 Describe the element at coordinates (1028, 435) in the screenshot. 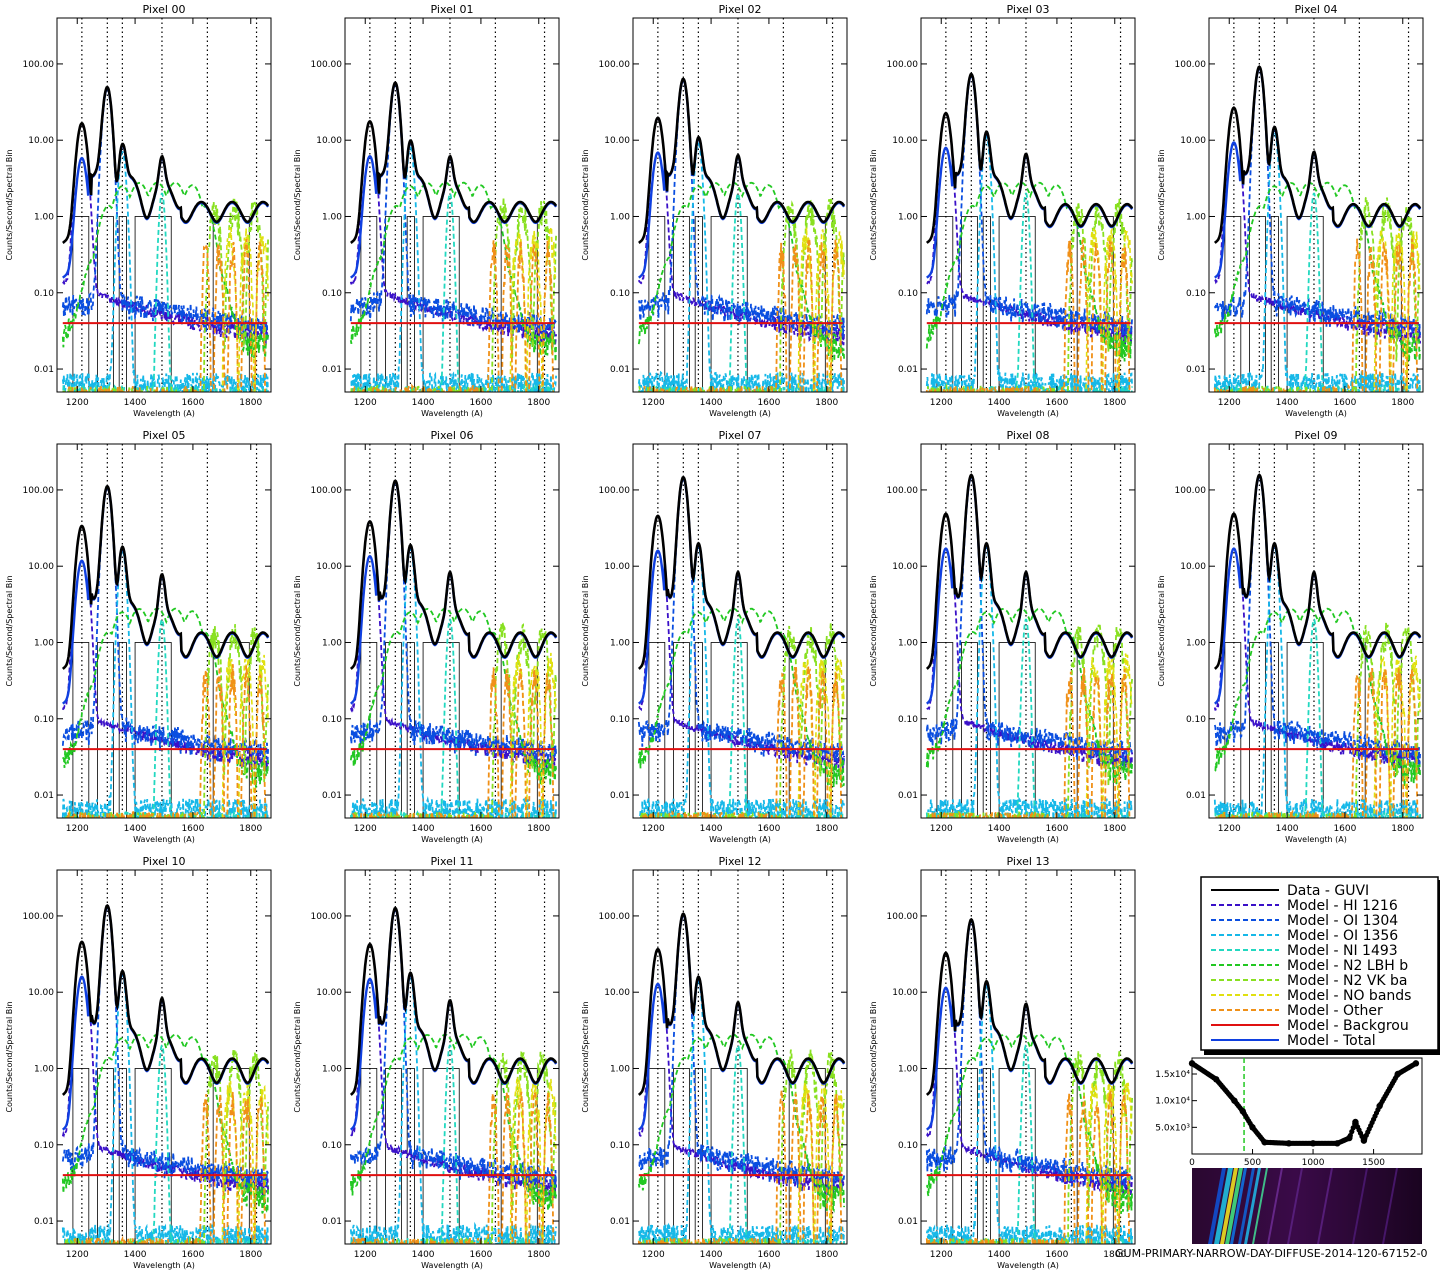

I see `panel-title: Pixel 08` at that location.